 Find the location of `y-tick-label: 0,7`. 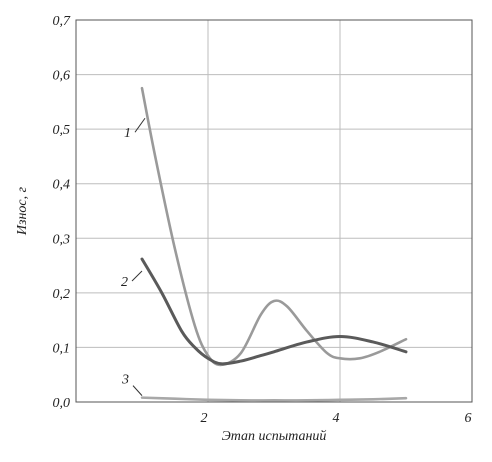

y-tick-label: 0,7 is located at coordinates (62, 21).